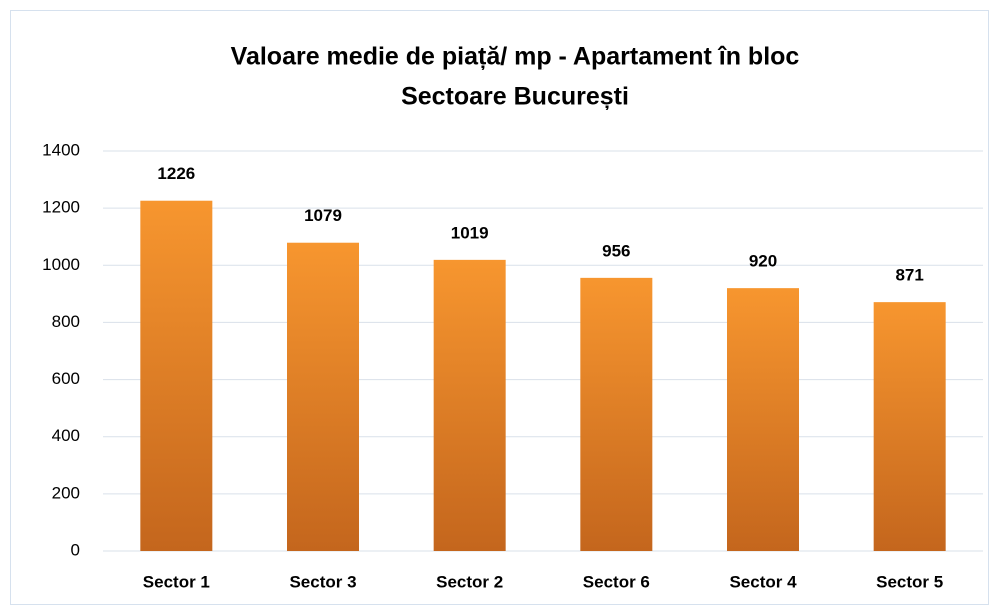 This screenshot has width=997, height=610. What do you see at coordinates (176, 173) in the screenshot?
I see `value-label: 1226` at bounding box center [176, 173].